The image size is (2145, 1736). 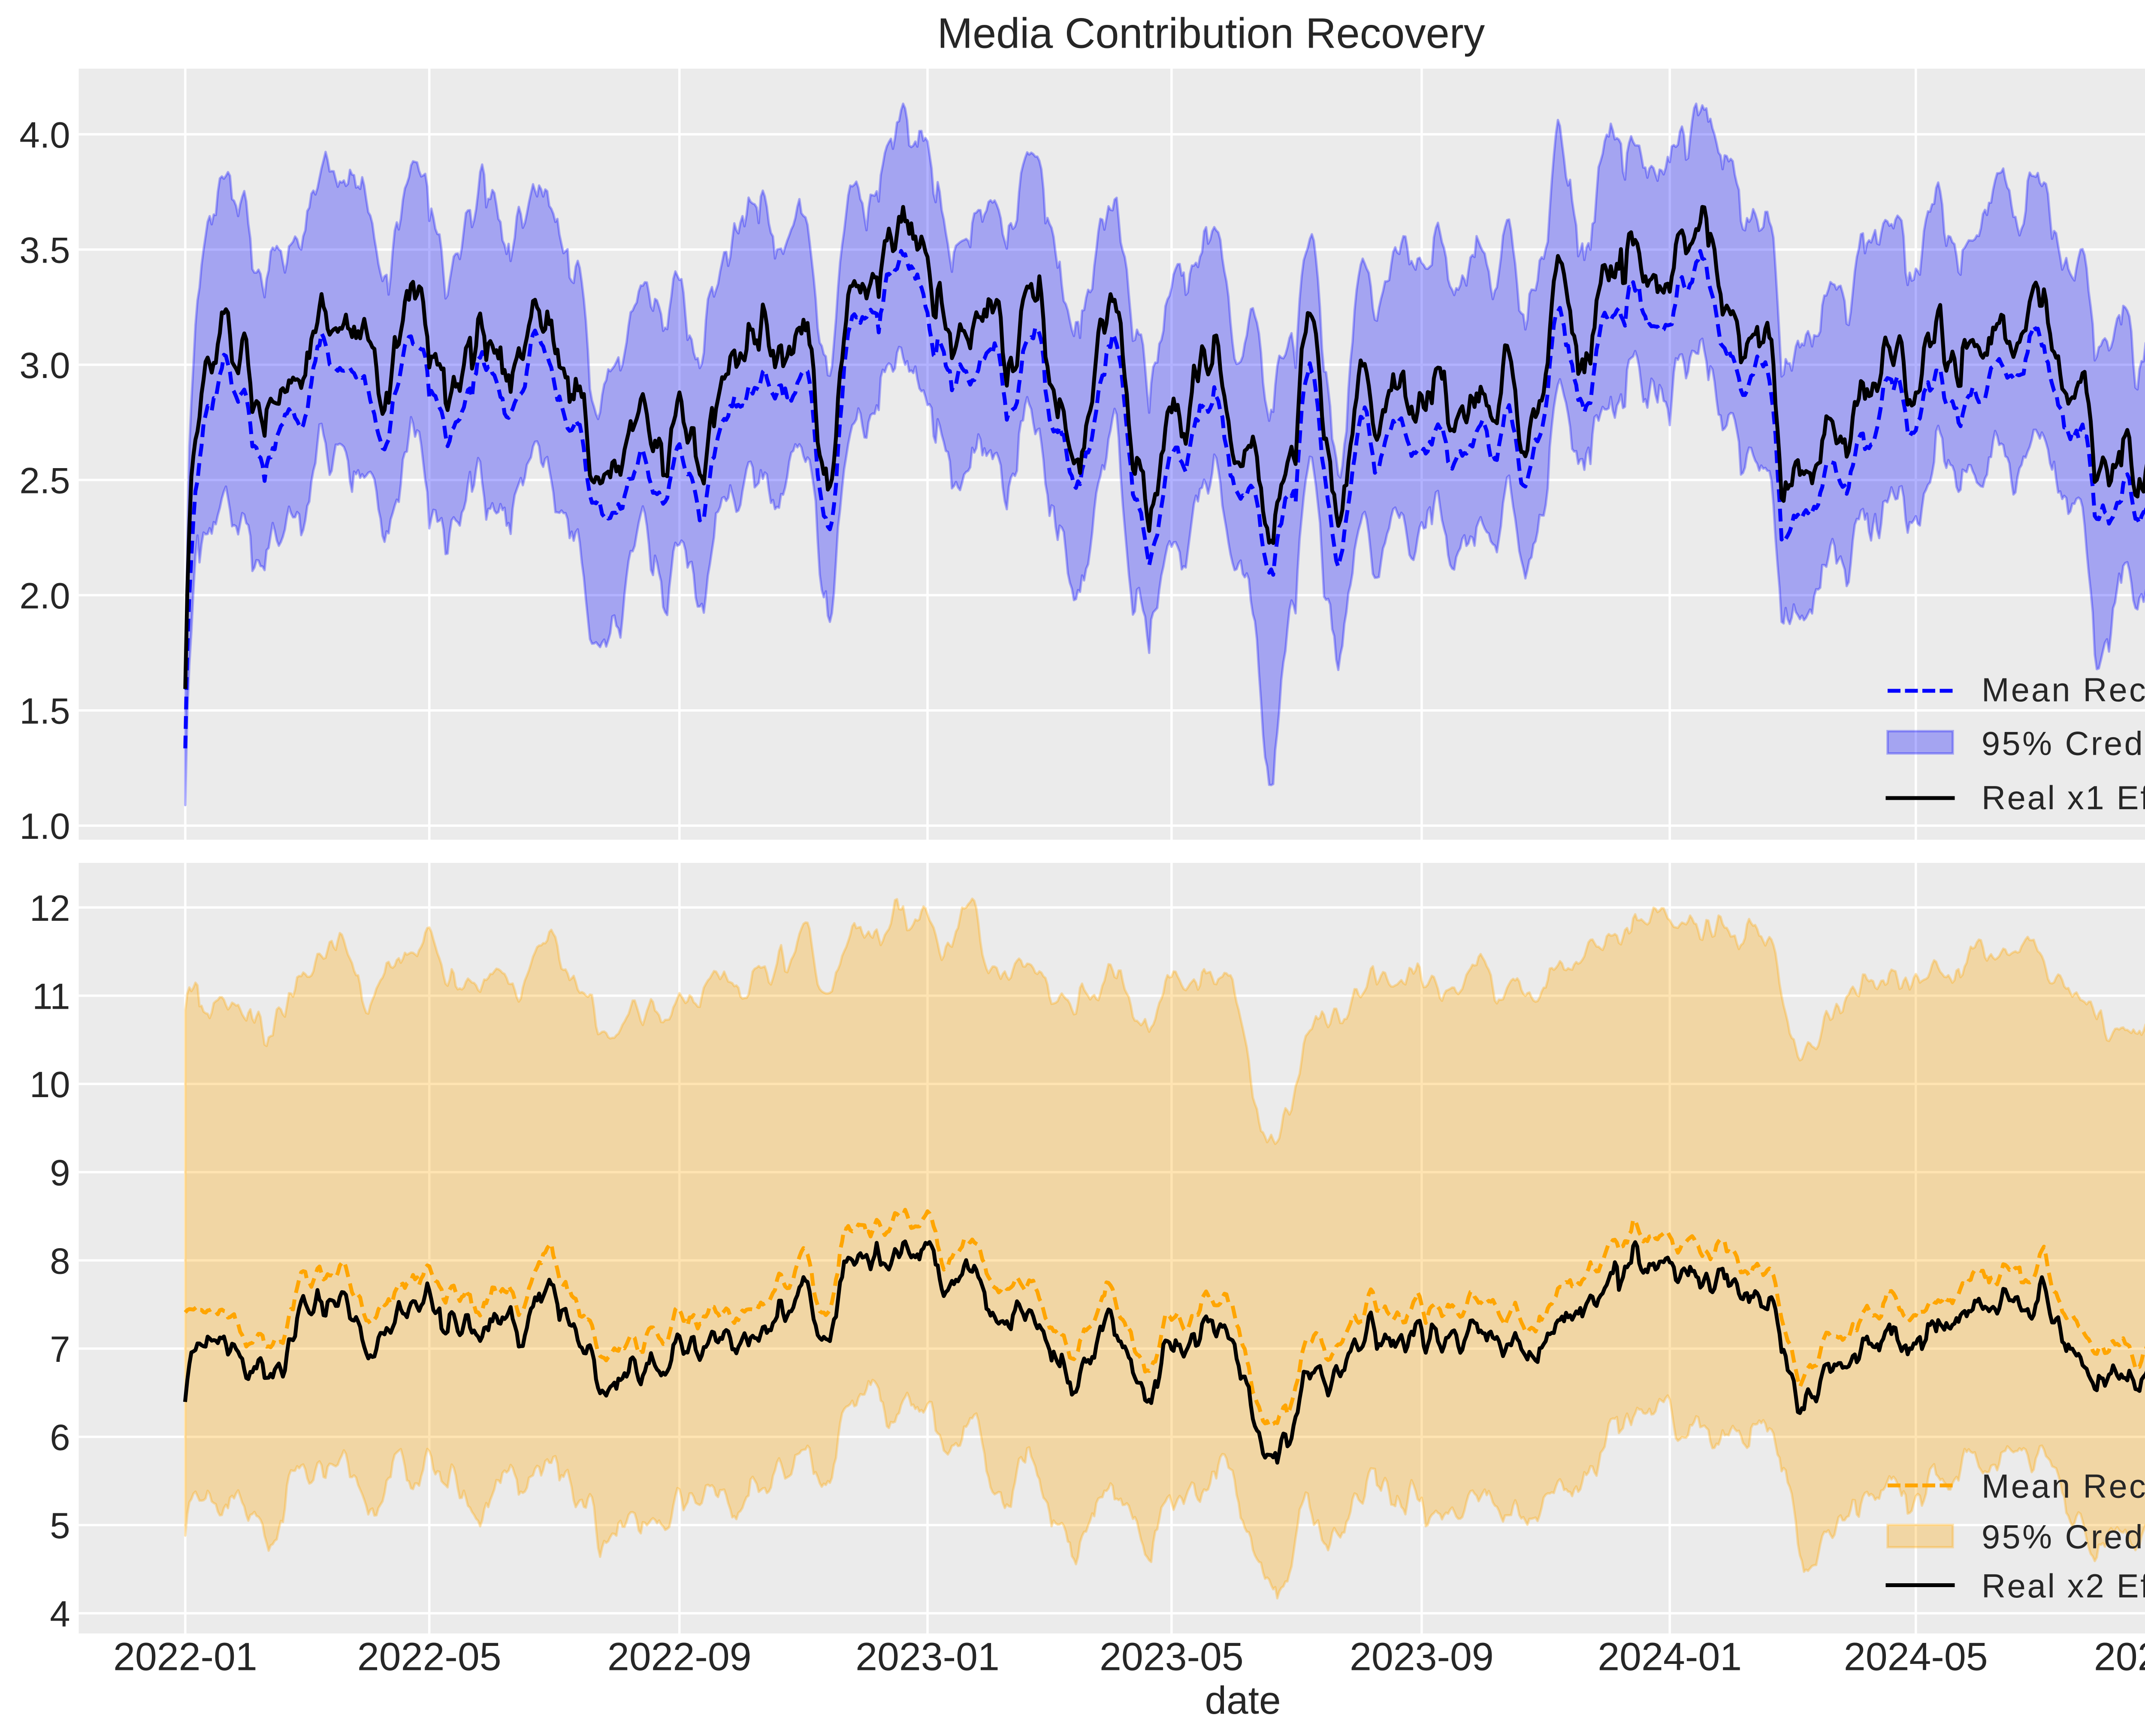 I want to click on svg-text: Real x1 Effect, so click(x=2063, y=798).